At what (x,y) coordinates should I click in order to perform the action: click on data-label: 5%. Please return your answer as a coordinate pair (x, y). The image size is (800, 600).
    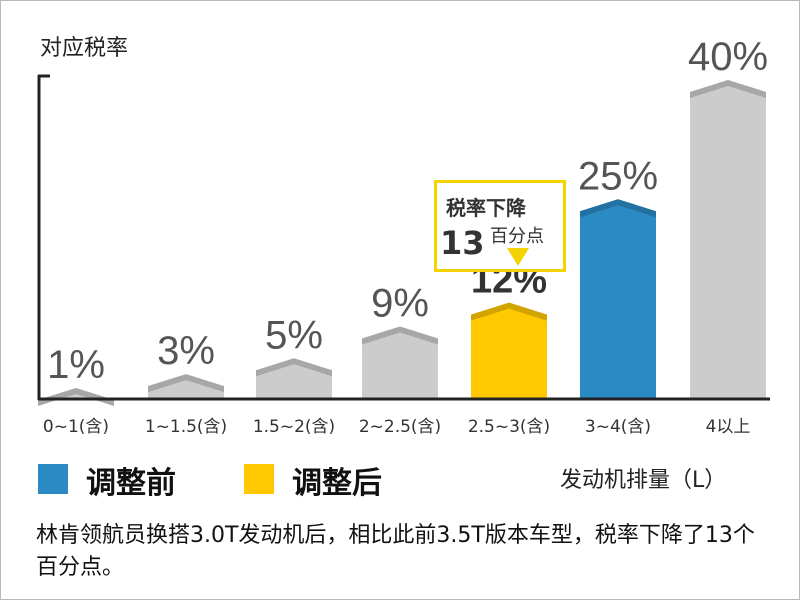
    Looking at the image, I should click on (294, 335).